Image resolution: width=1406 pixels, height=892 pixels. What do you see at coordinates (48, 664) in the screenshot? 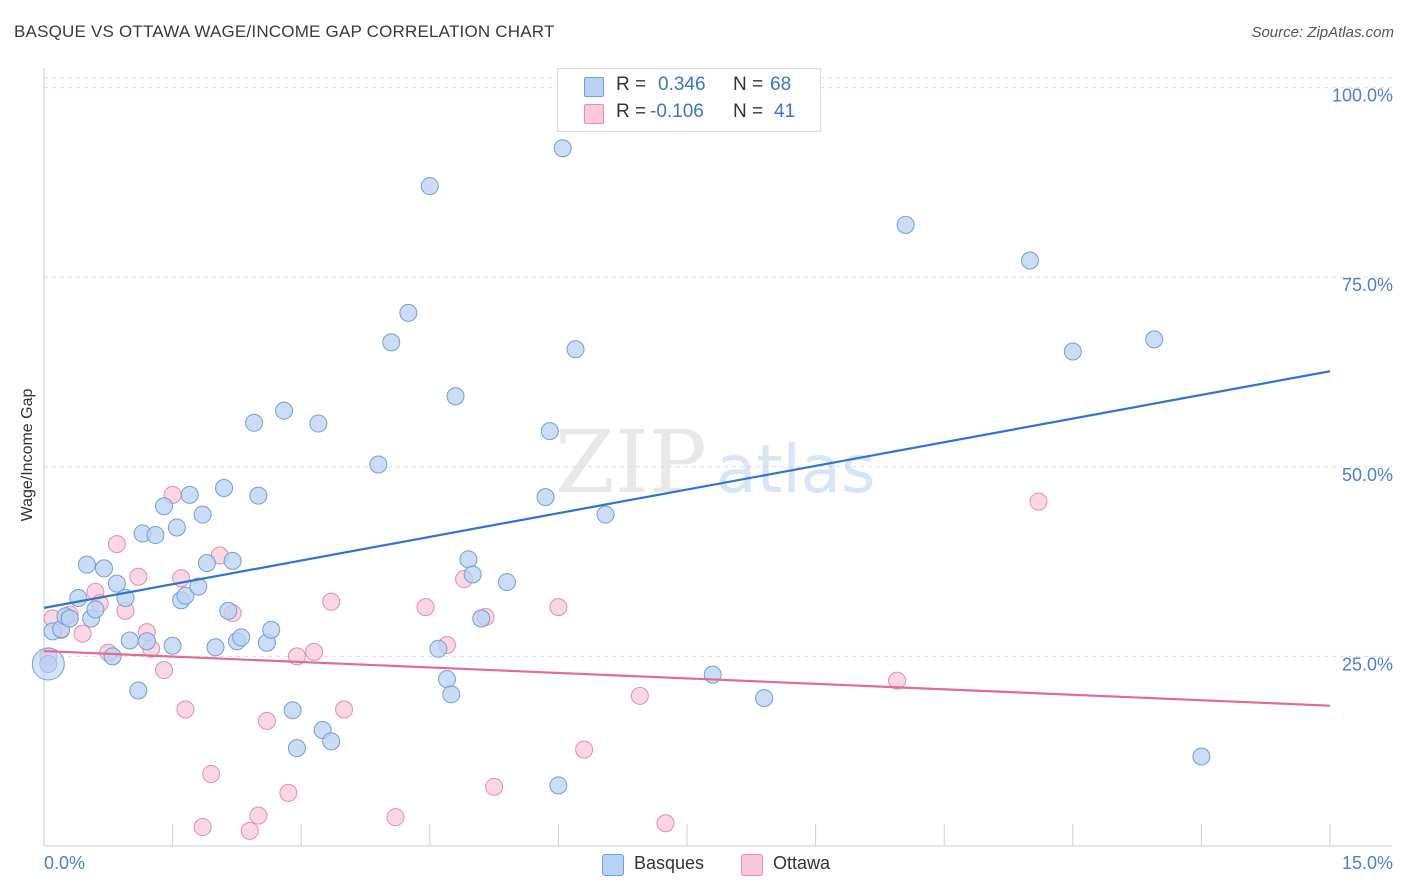
I see `data-point-large` at bounding box center [48, 664].